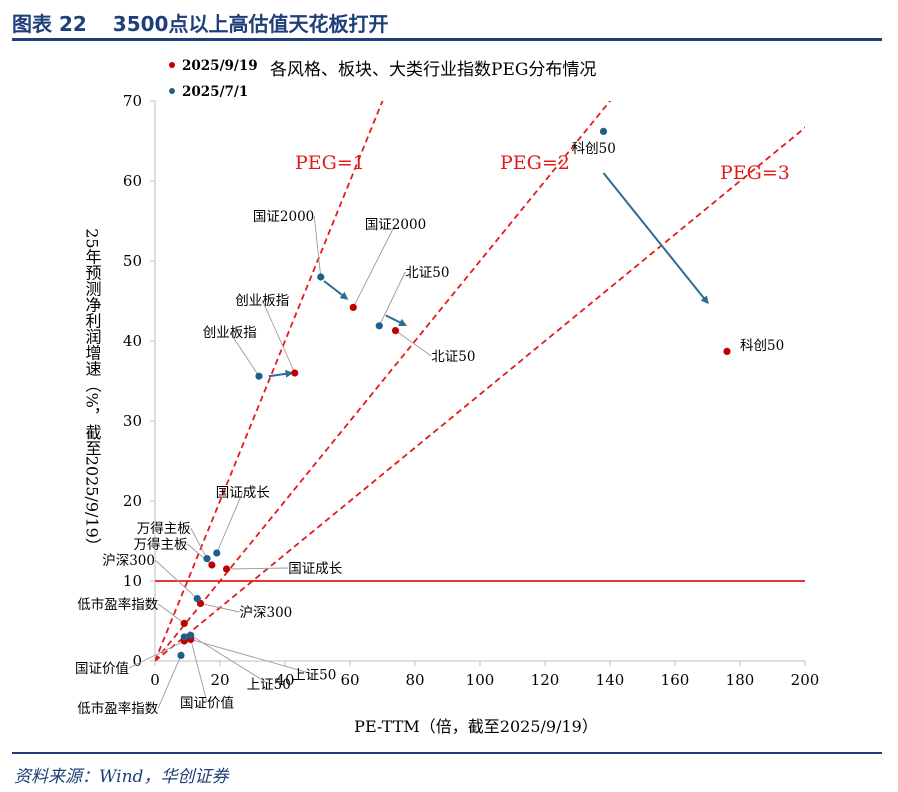 Image resolution: width=898 pixels, height=792 pixels. Describe the element at coordinates (414, 680) in the screenshot. I see `x-tick-label: 80` at that location.